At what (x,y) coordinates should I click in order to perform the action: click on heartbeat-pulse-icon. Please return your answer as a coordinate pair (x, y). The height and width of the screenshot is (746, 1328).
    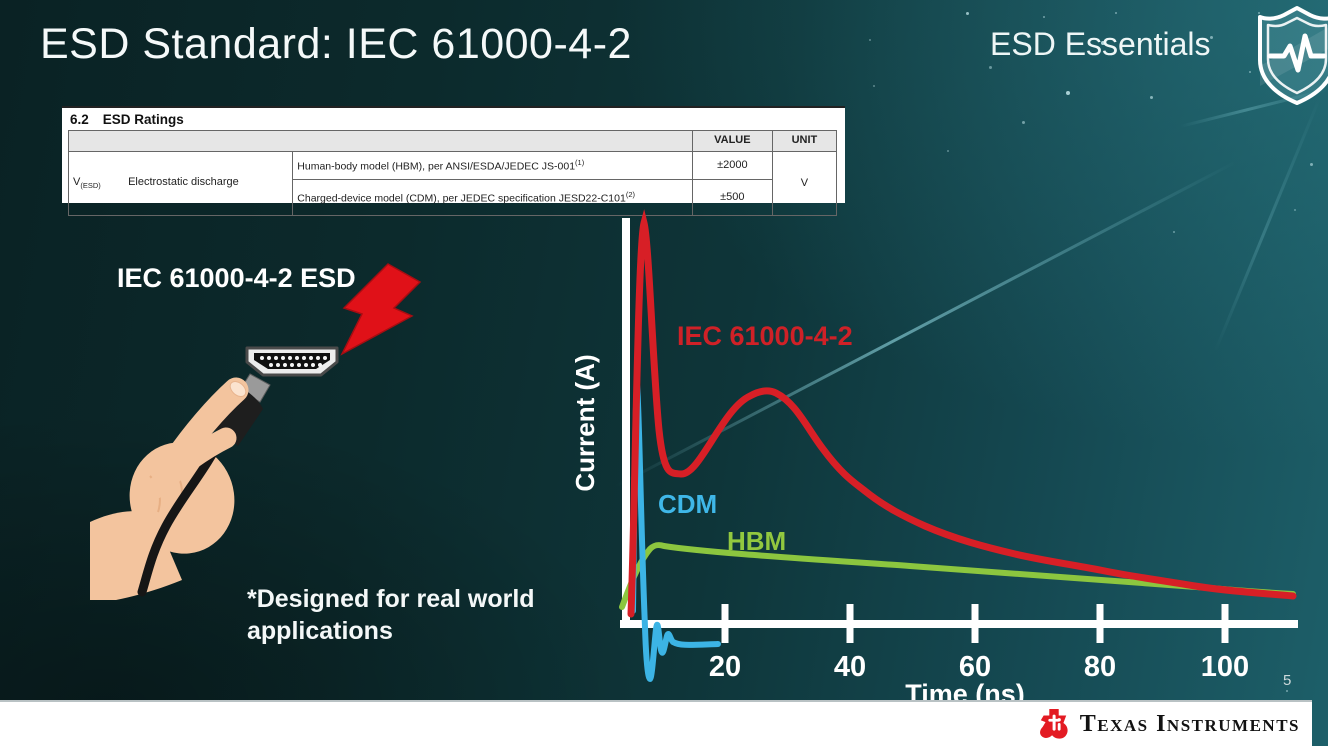
    Looking at the image, I should click on (1297, 53).